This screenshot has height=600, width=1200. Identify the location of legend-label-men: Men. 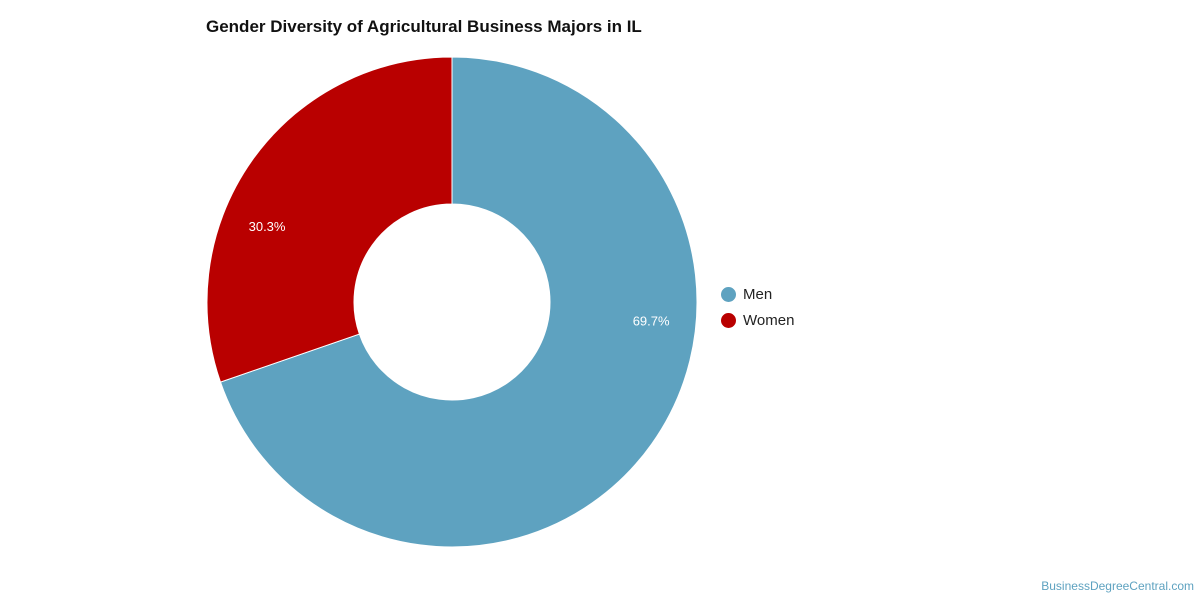
(758, 294).